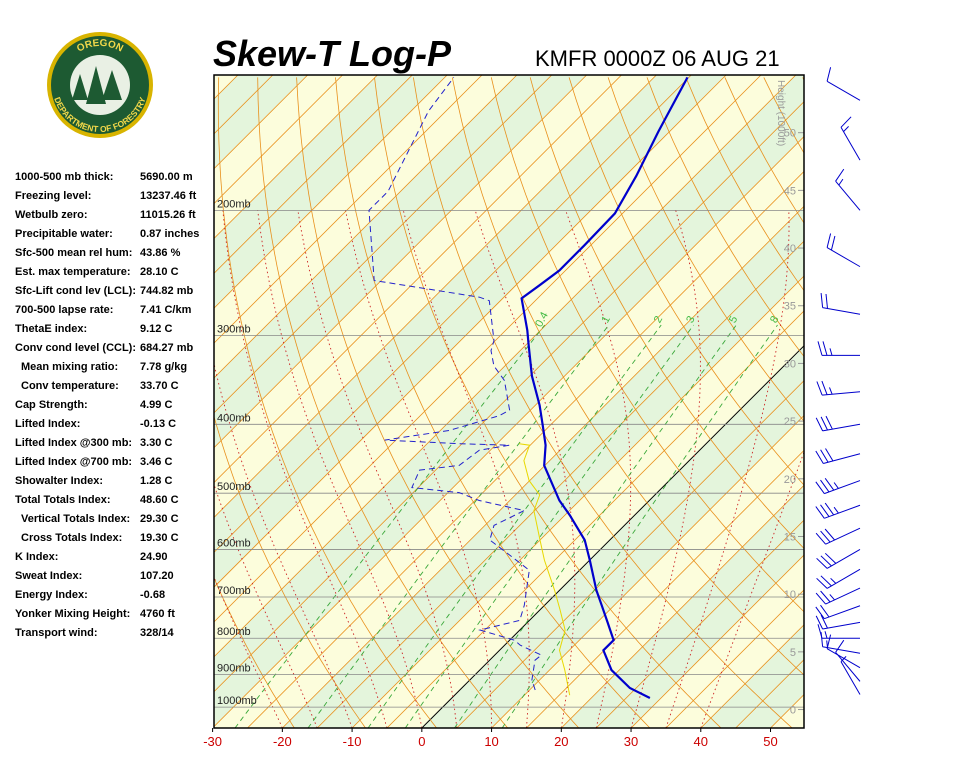  Describe the element at coordinates (69, 367) in the screenshot. I see `index-label: Mean mixing ratio:` at that location.